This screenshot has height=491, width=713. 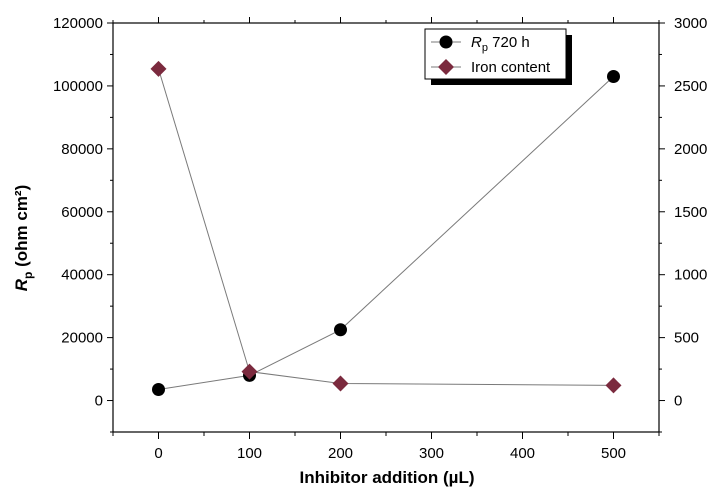 What do you see at coordinates (82, 338) in the screenshot?
I see `y-left-tick-label: 20000` at bounding box center [82, 338].